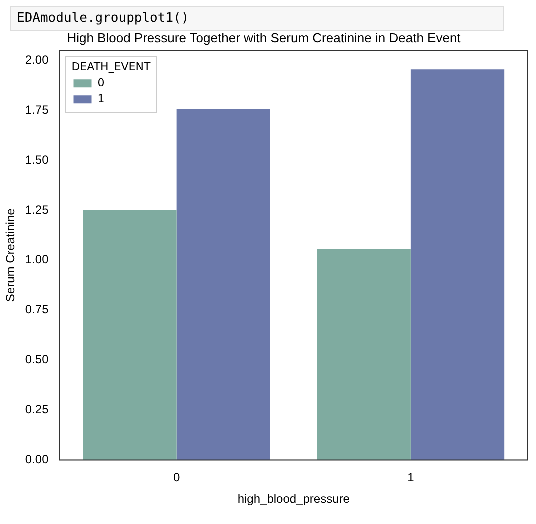 This screenshot has height=524, width=536. Describe the element at coordinates (37, 59) in the screenshot. I see `y-tick-label: 2.00` at that location.